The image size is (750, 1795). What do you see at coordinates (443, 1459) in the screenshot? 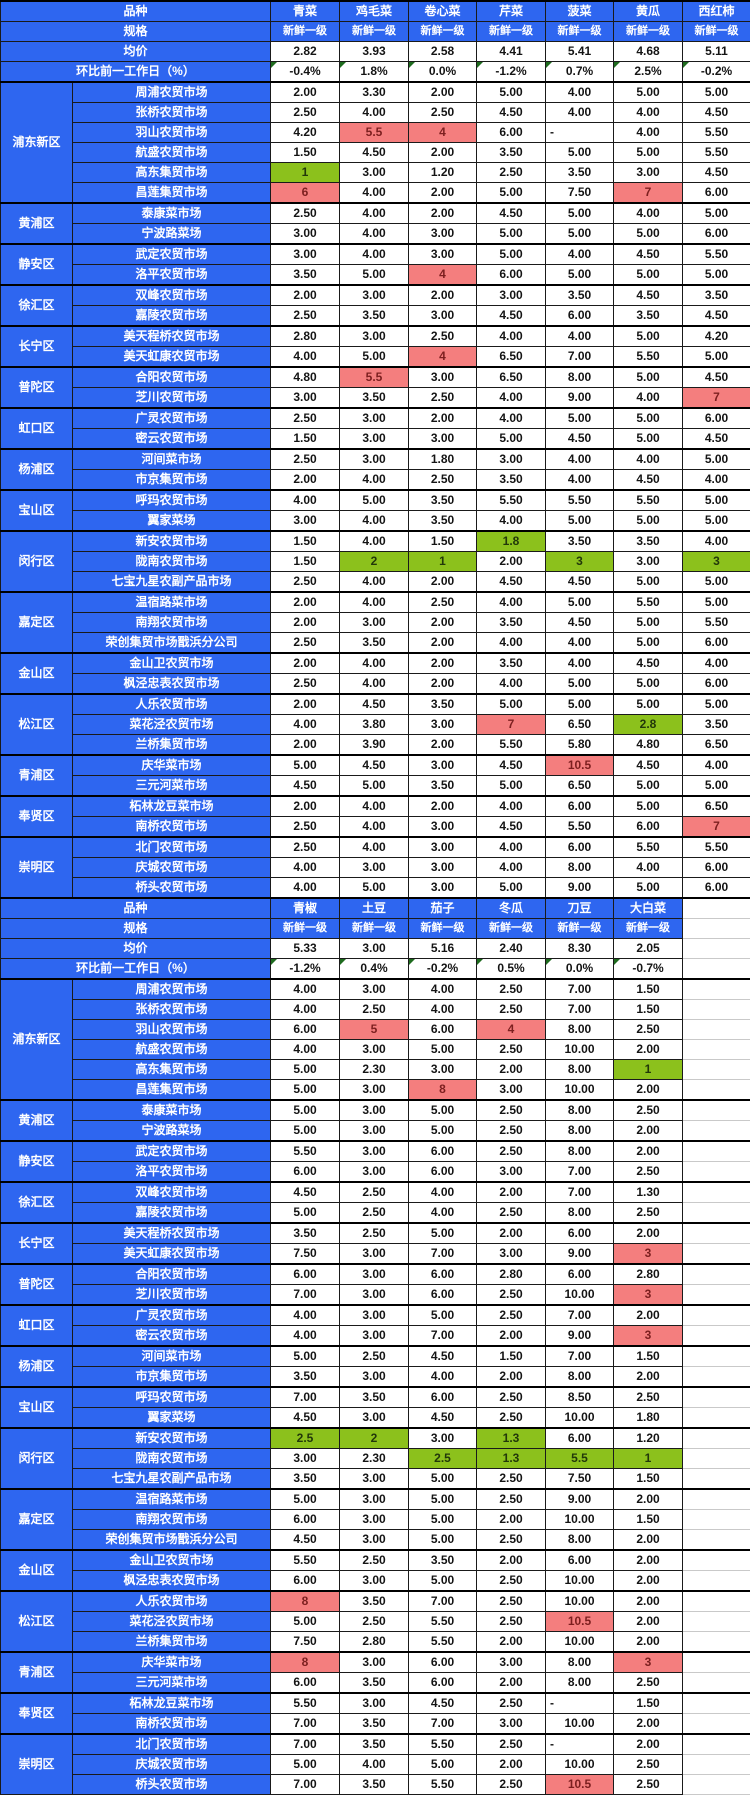
I see `price-cell: 2.5` at bounding box center [443, 1459].